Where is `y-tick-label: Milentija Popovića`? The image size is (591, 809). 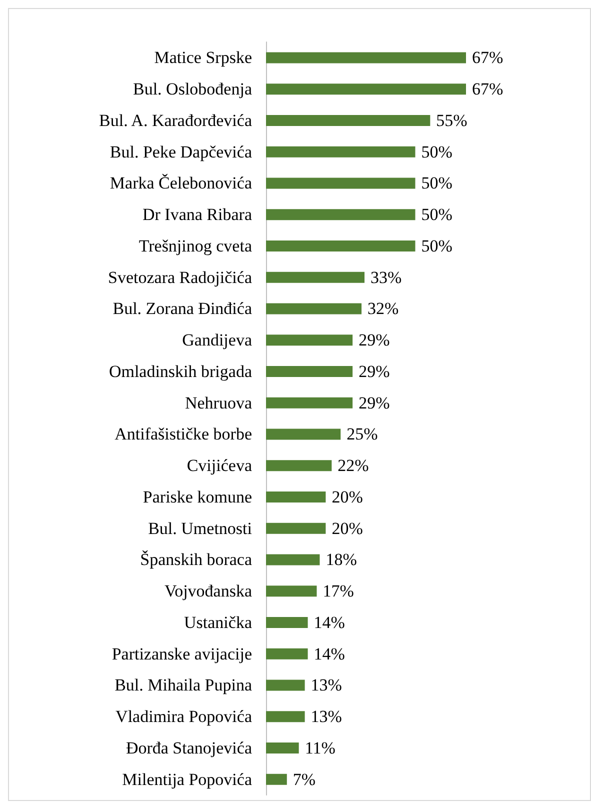 y-tick-label: Milentija Popovića is located at coordinates (187, 779).